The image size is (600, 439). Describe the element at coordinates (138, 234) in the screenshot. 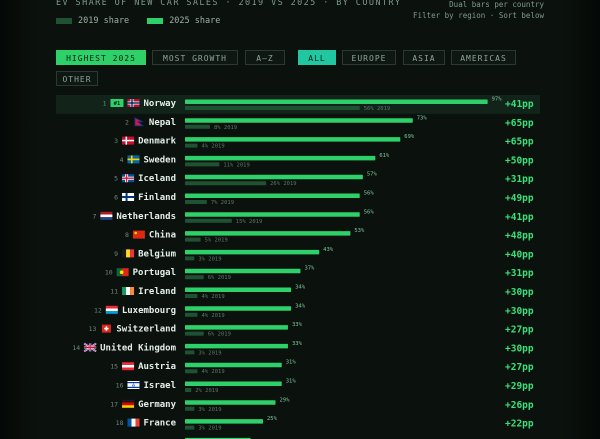

I see `flag-icon-cn` at that location.